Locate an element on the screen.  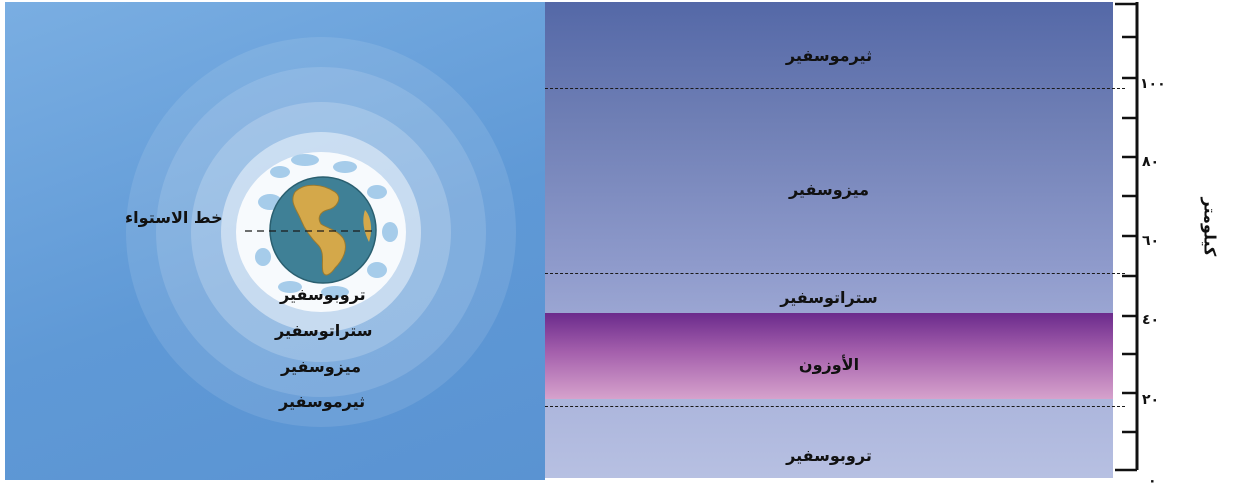
tick-label-80: ٨٠ is located at coordinates (1151, 162).